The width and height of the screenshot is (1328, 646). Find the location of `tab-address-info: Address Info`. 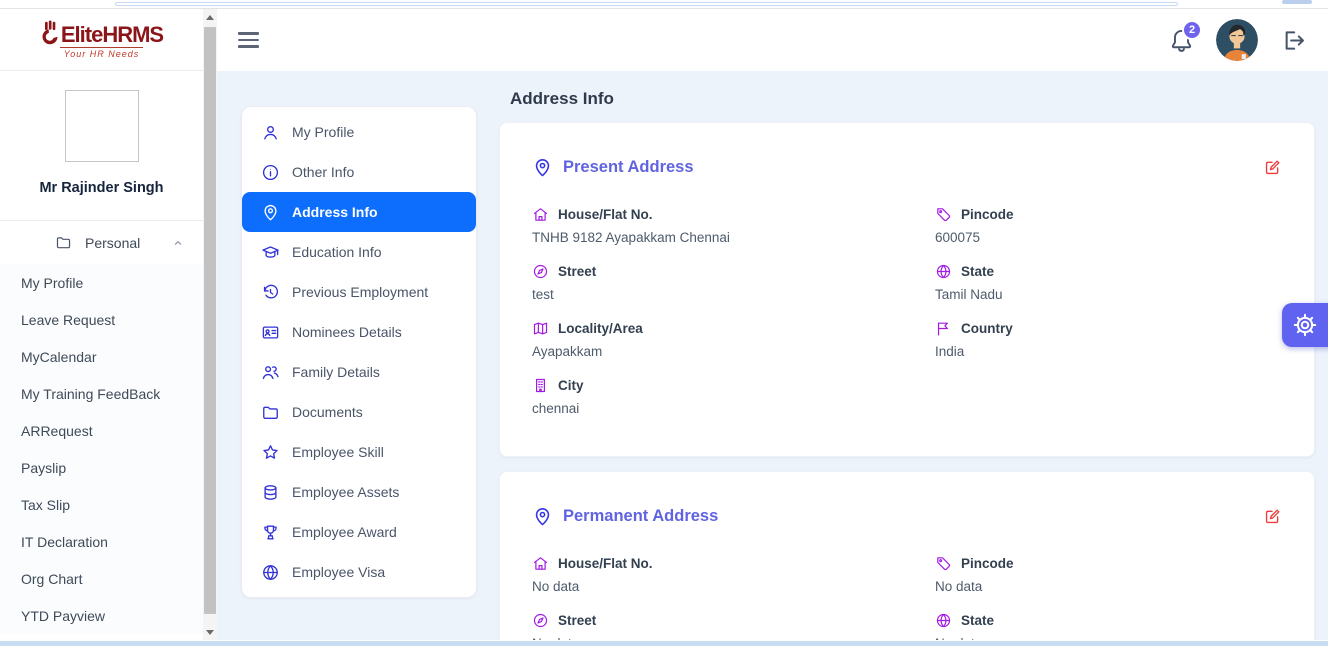

tab-address-info: Address Info is located at coordinates (359, 212).